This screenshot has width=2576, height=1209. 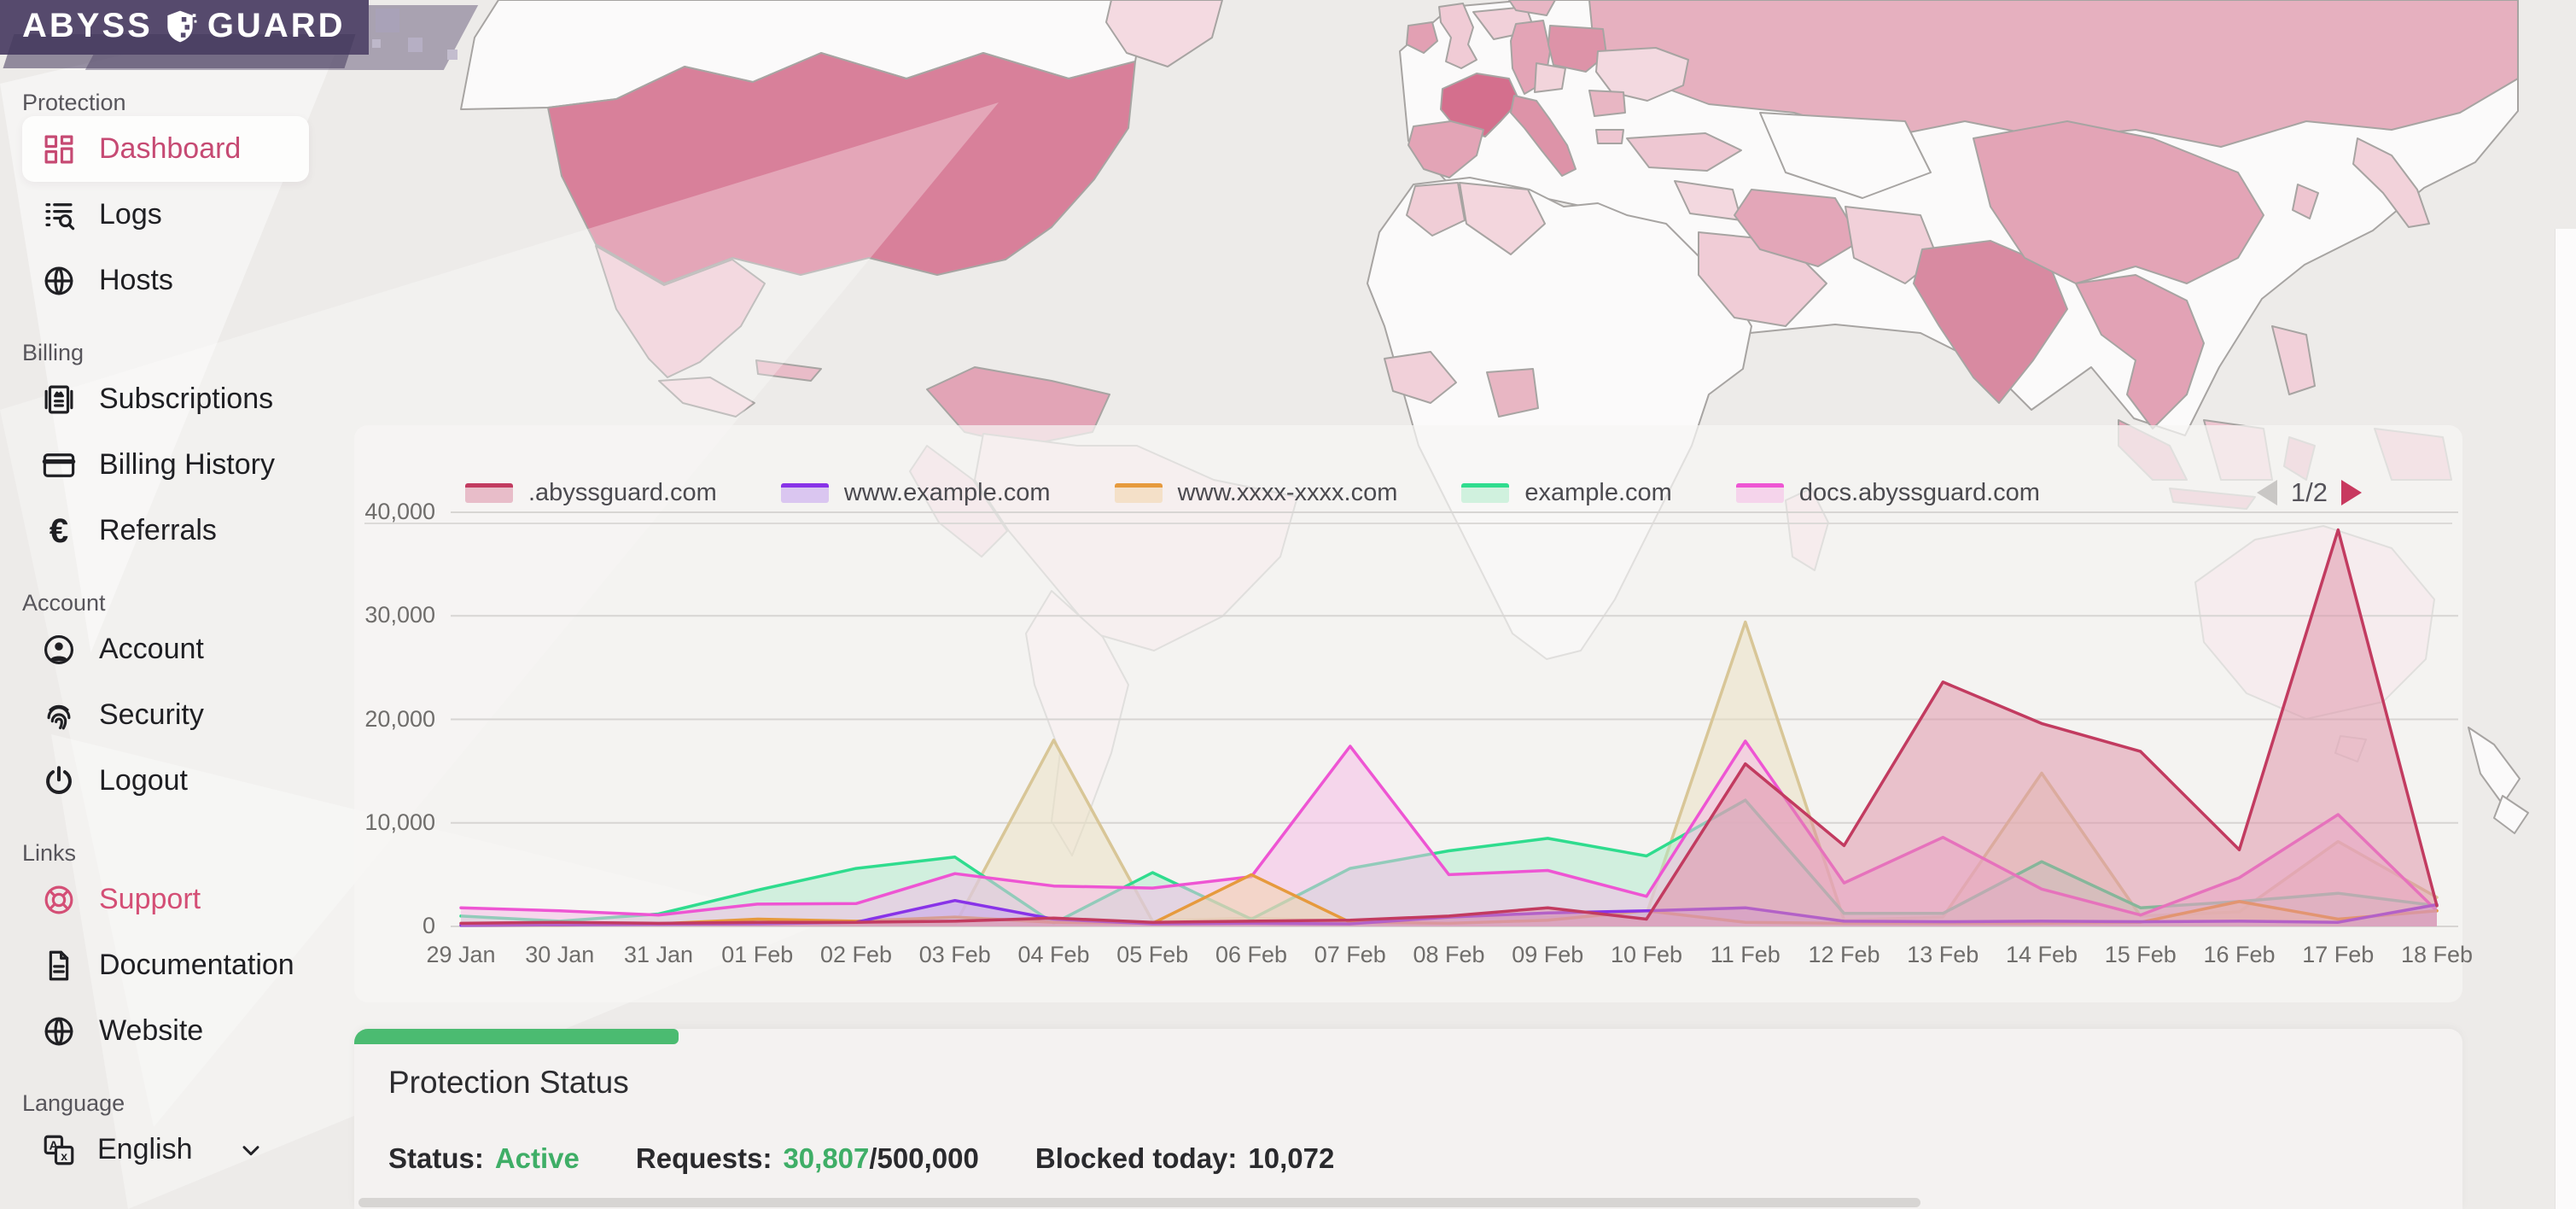 I want to click on map-romania, so click(x=1607, y=103).